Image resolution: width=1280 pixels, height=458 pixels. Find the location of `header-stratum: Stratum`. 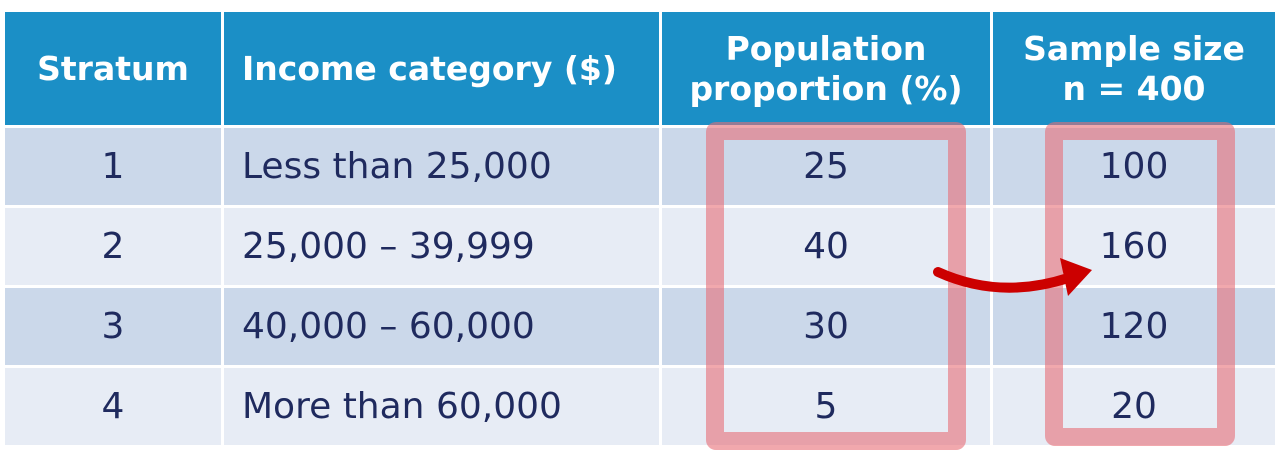

header-stratum: Stratum is located at coordinates (114, 68).